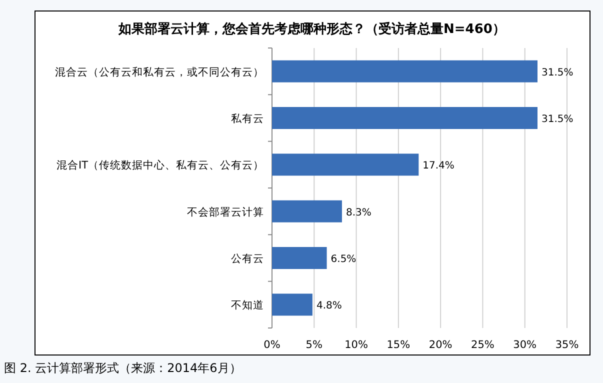 This screenshot has height=383, width=603. Describe the element at coordinates (525, 345) in the screenshot. I see `x-tick-label: 30%` at that location.